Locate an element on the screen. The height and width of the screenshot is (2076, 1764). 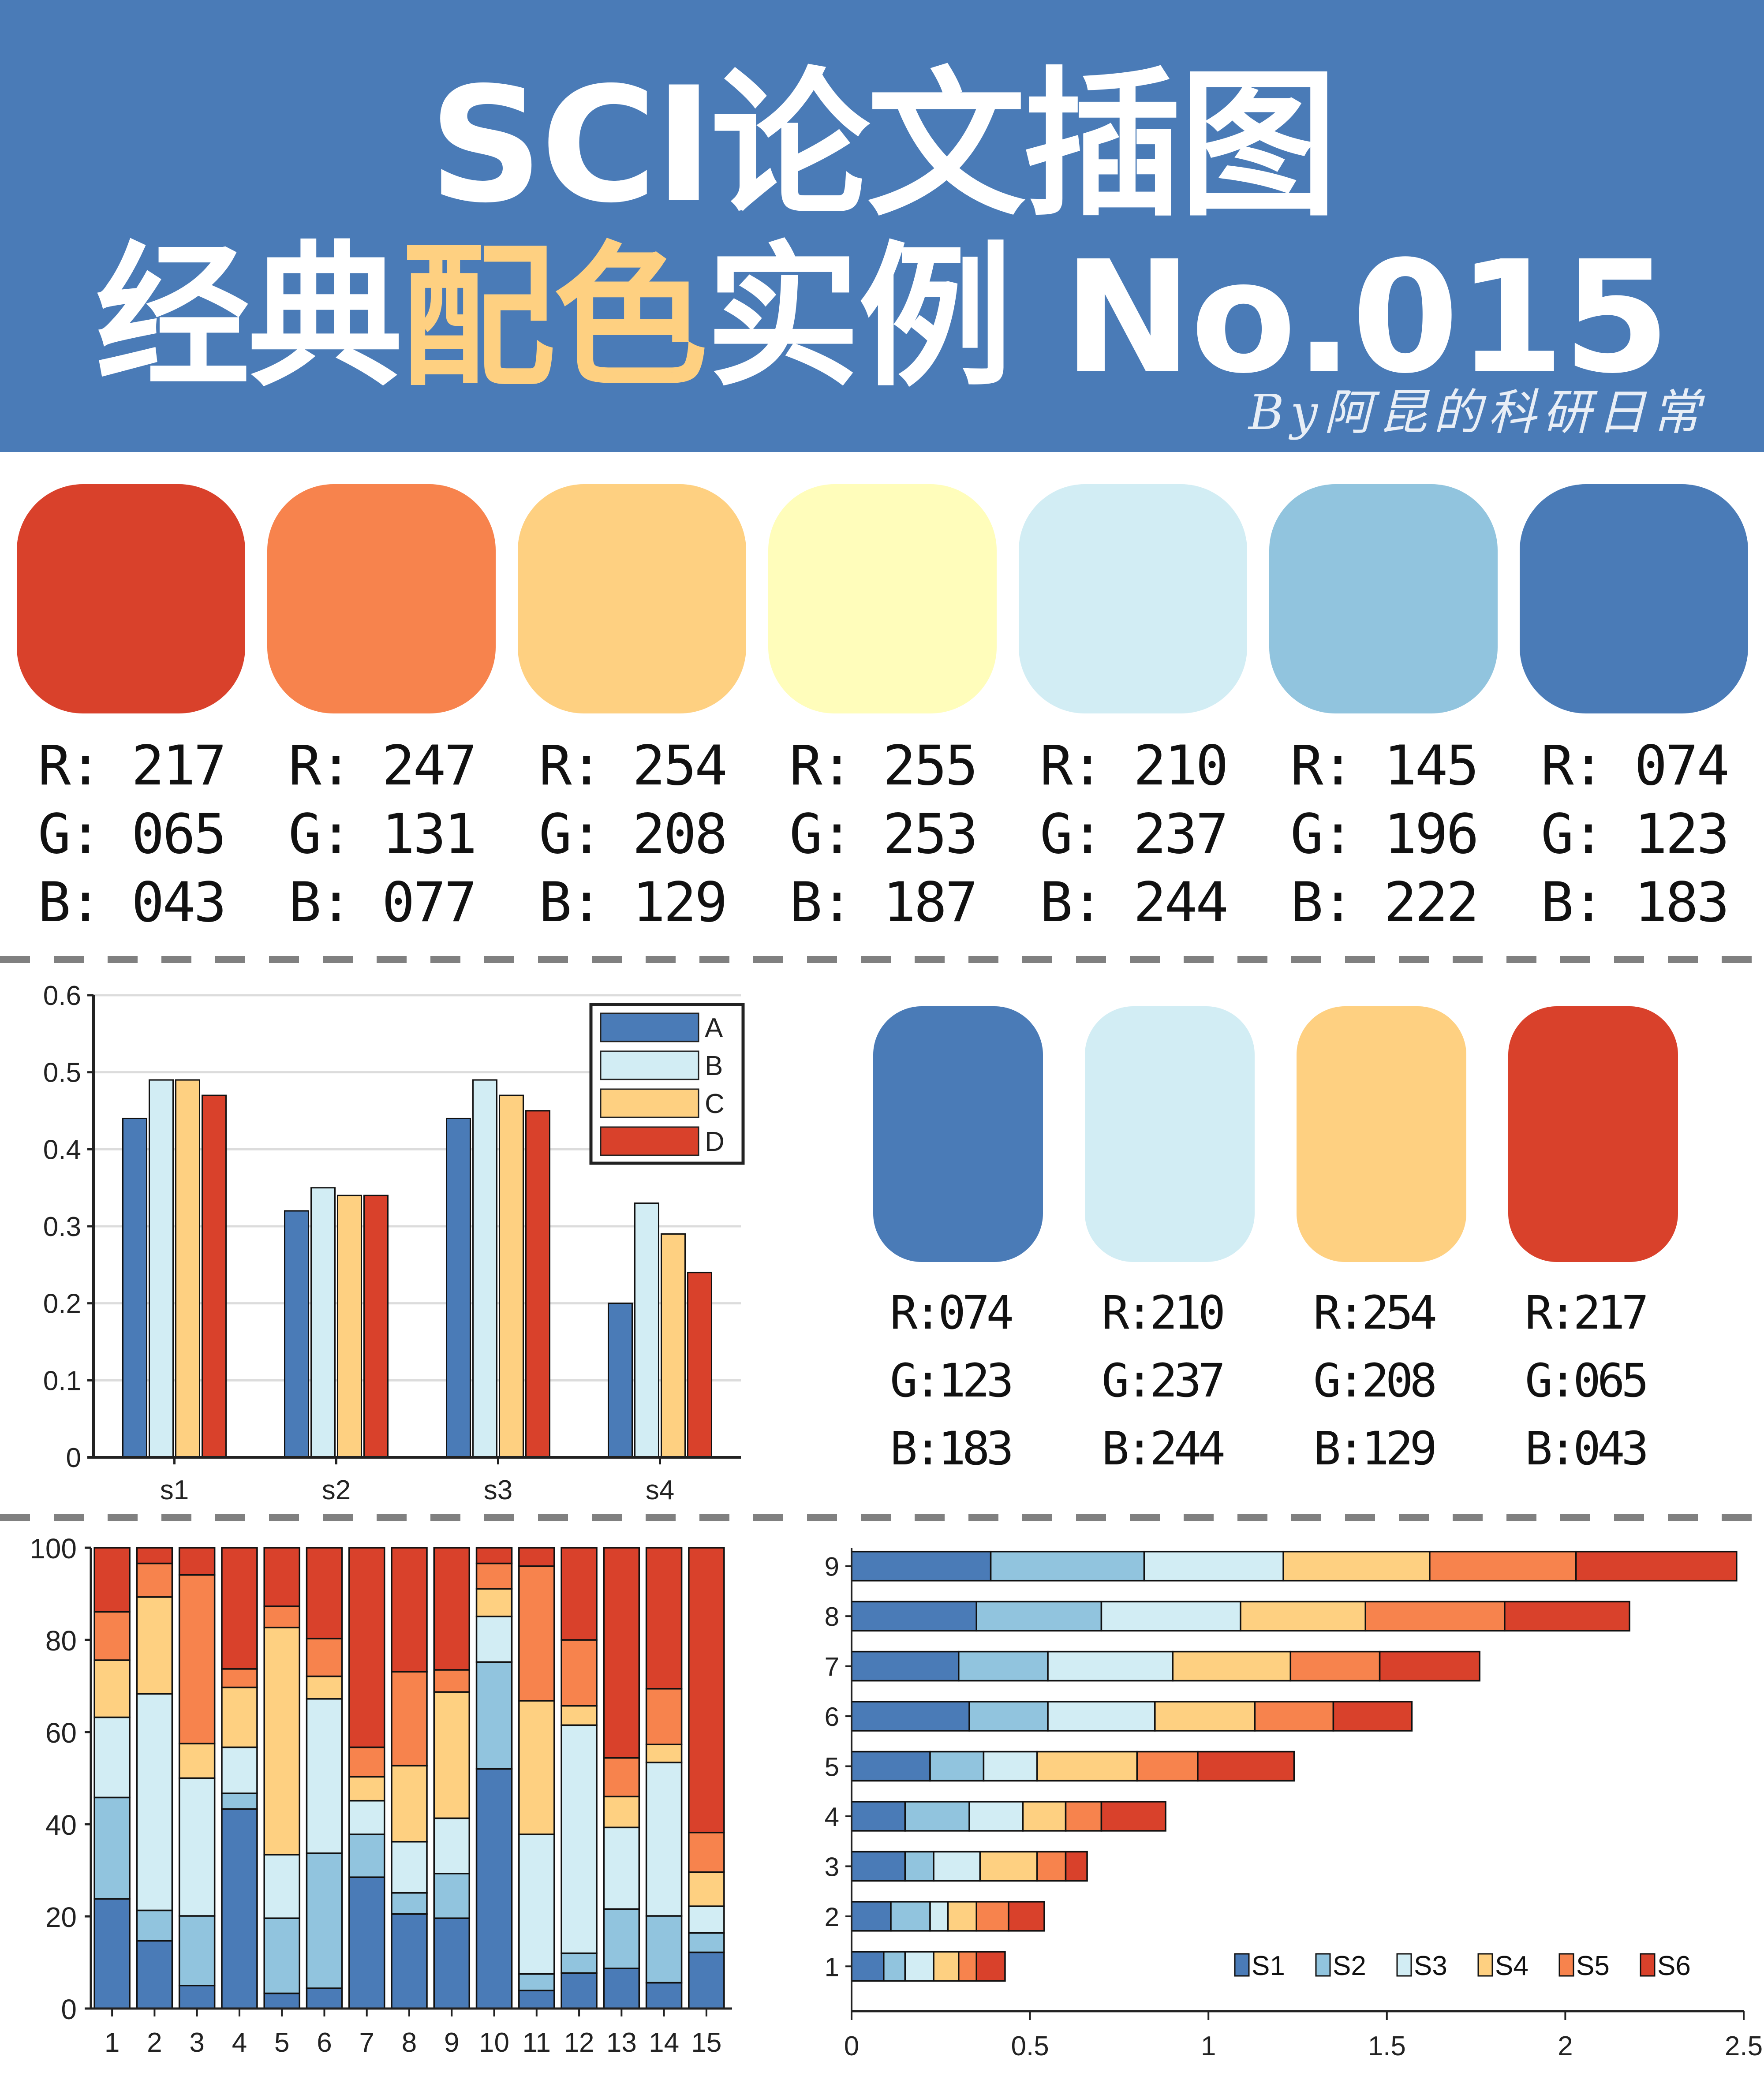
title-line-2: 经典配色实例 No.015 is located at coordinates (882, 317).